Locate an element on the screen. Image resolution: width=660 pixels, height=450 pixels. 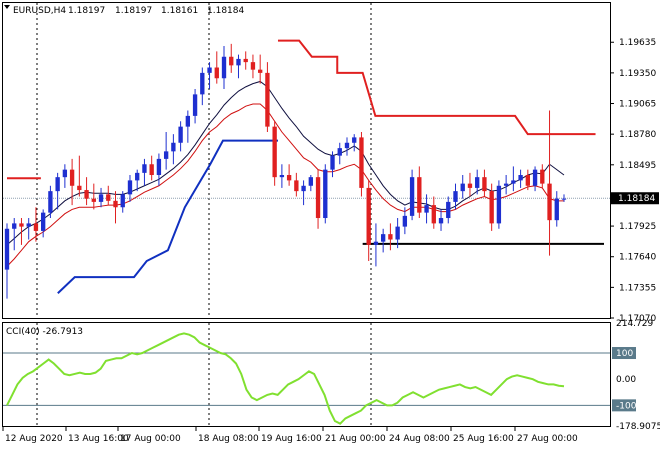
cci-level-badge is located at coordinates (624, 405).